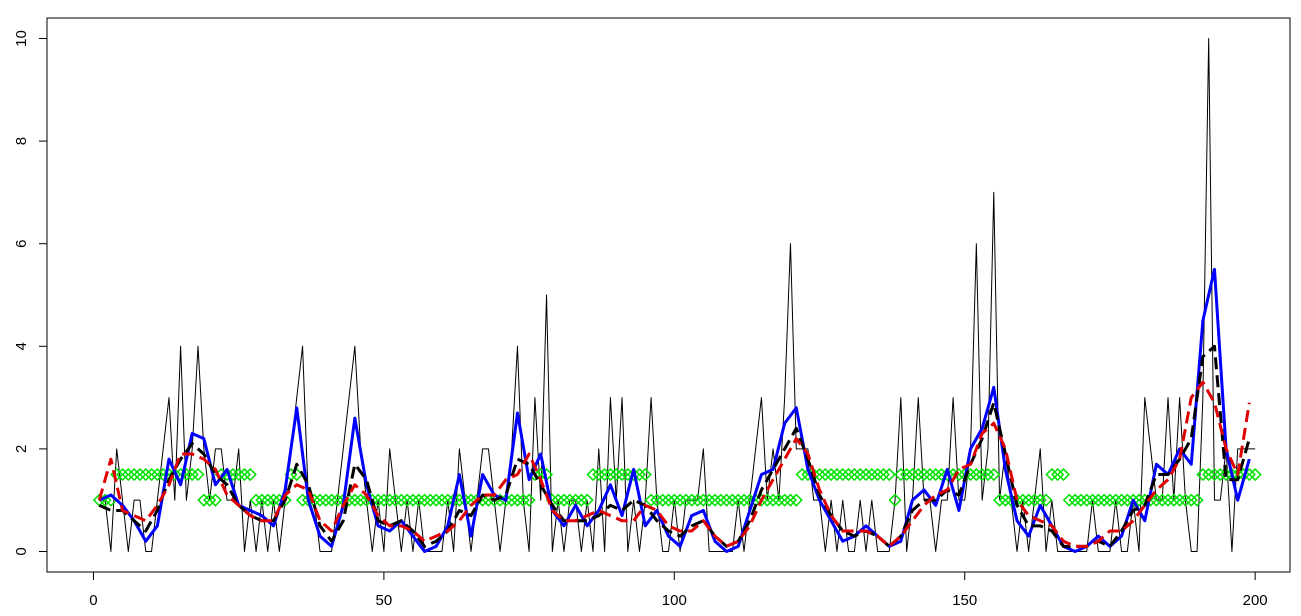  Describe the element at coordinates (21, 38) in the screenshot. I see `y-tick-label: 10` at that location.